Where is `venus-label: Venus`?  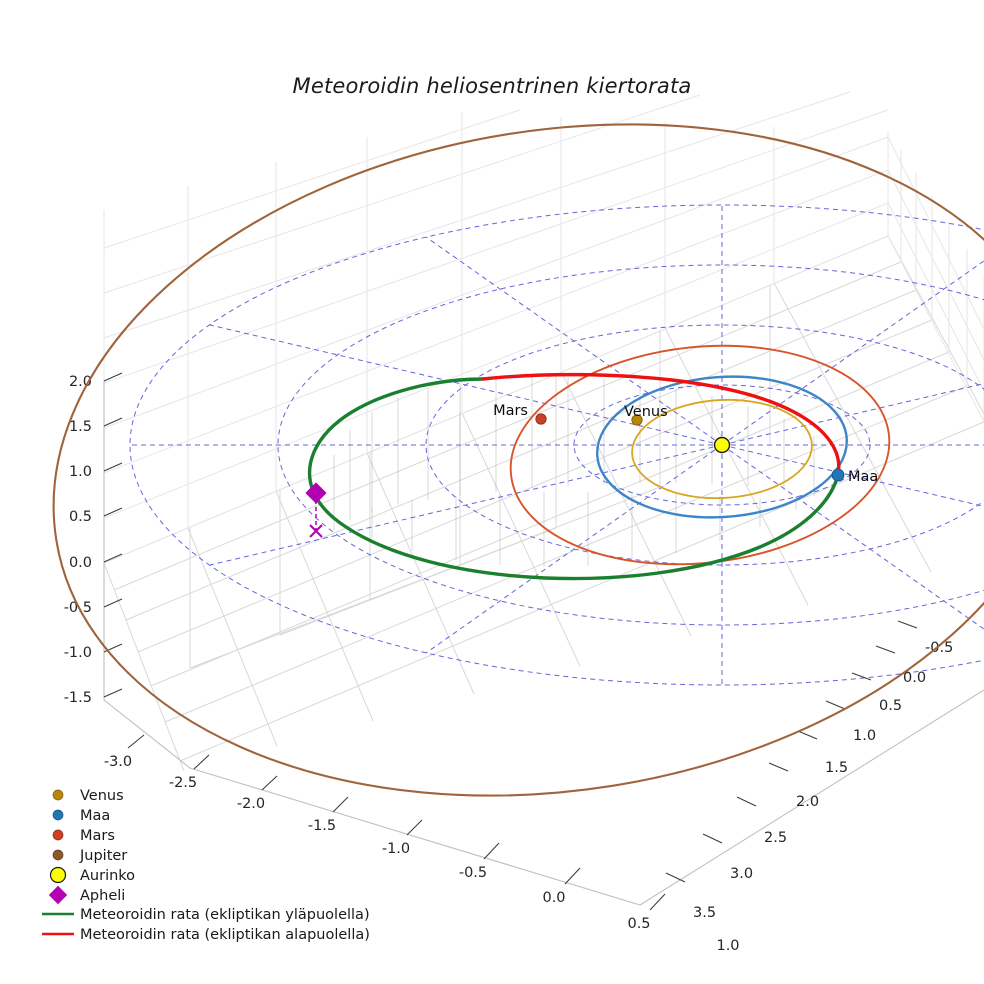 venus-label: Venus is located at coordinates (646, 412).